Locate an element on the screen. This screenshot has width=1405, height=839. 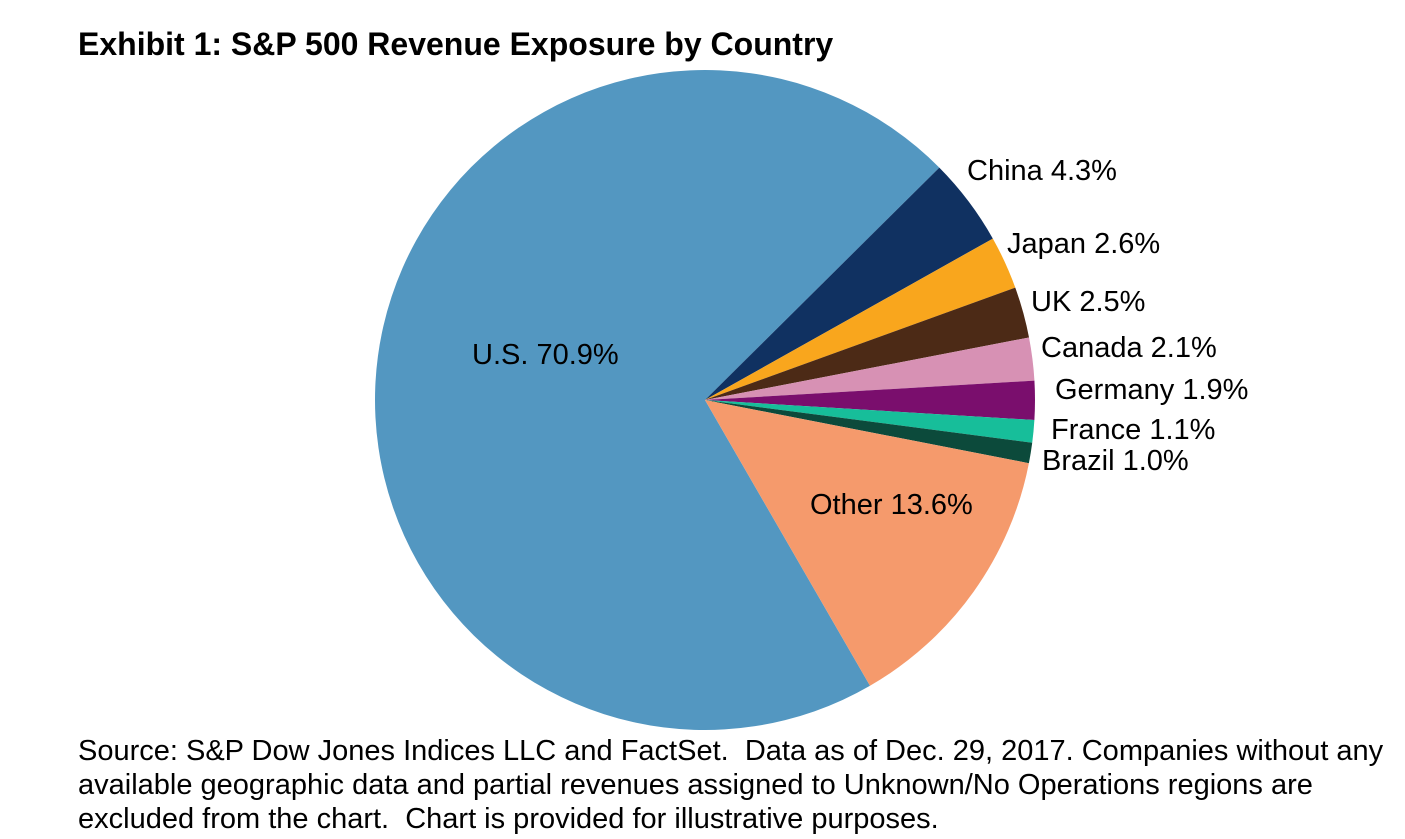
pie-slice-other is located at coordinates (867, 543).